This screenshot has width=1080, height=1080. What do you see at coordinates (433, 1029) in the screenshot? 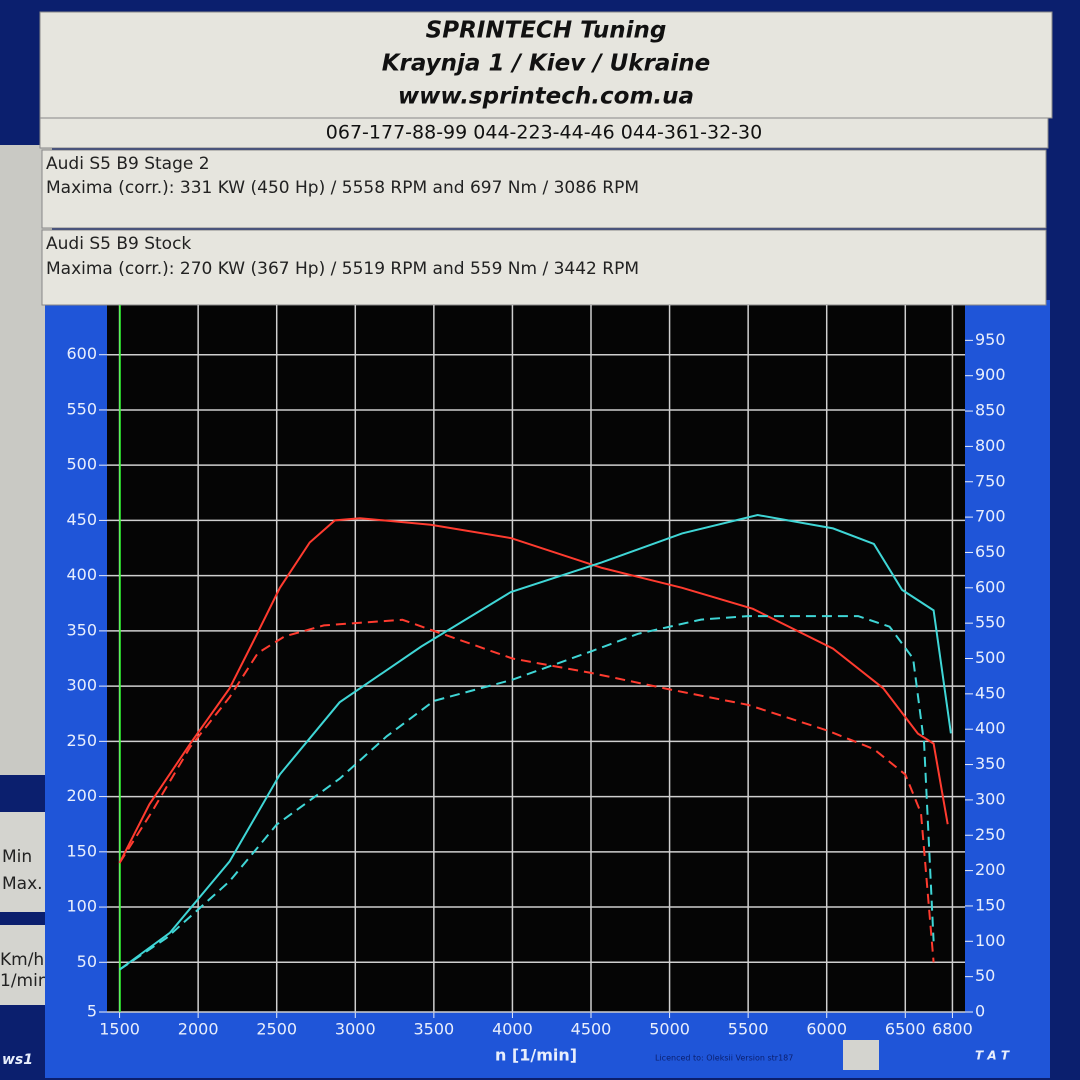
I see `x-tick-label: 3500` at bounding box center [433, 1029].